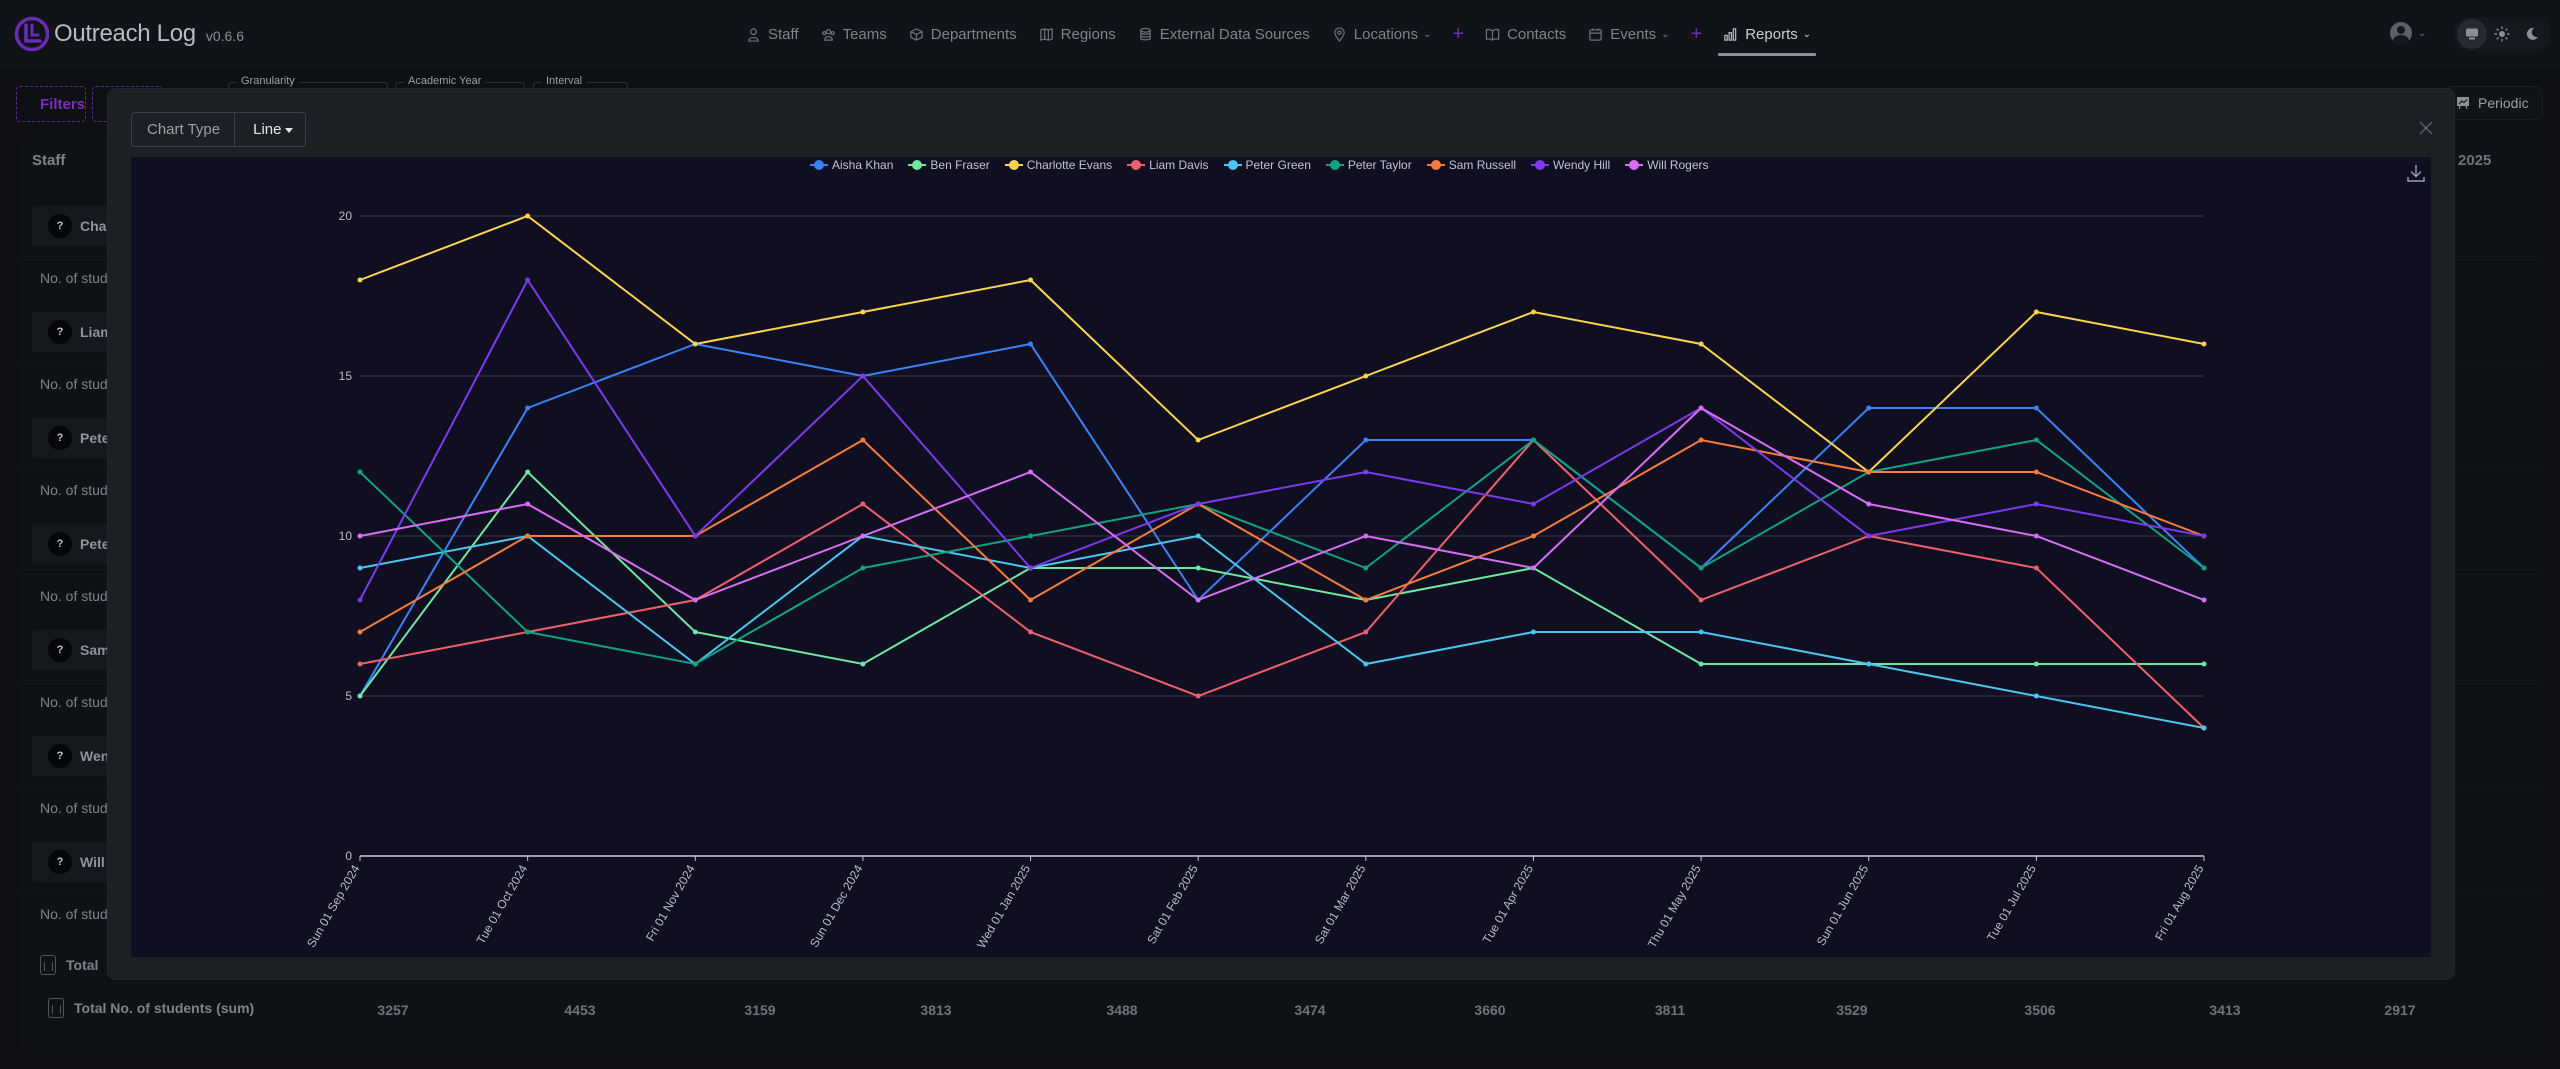 The height and width of the screenshot is (1069, 2560). I want to click on total-value: 3413, so click(2225, 1010).